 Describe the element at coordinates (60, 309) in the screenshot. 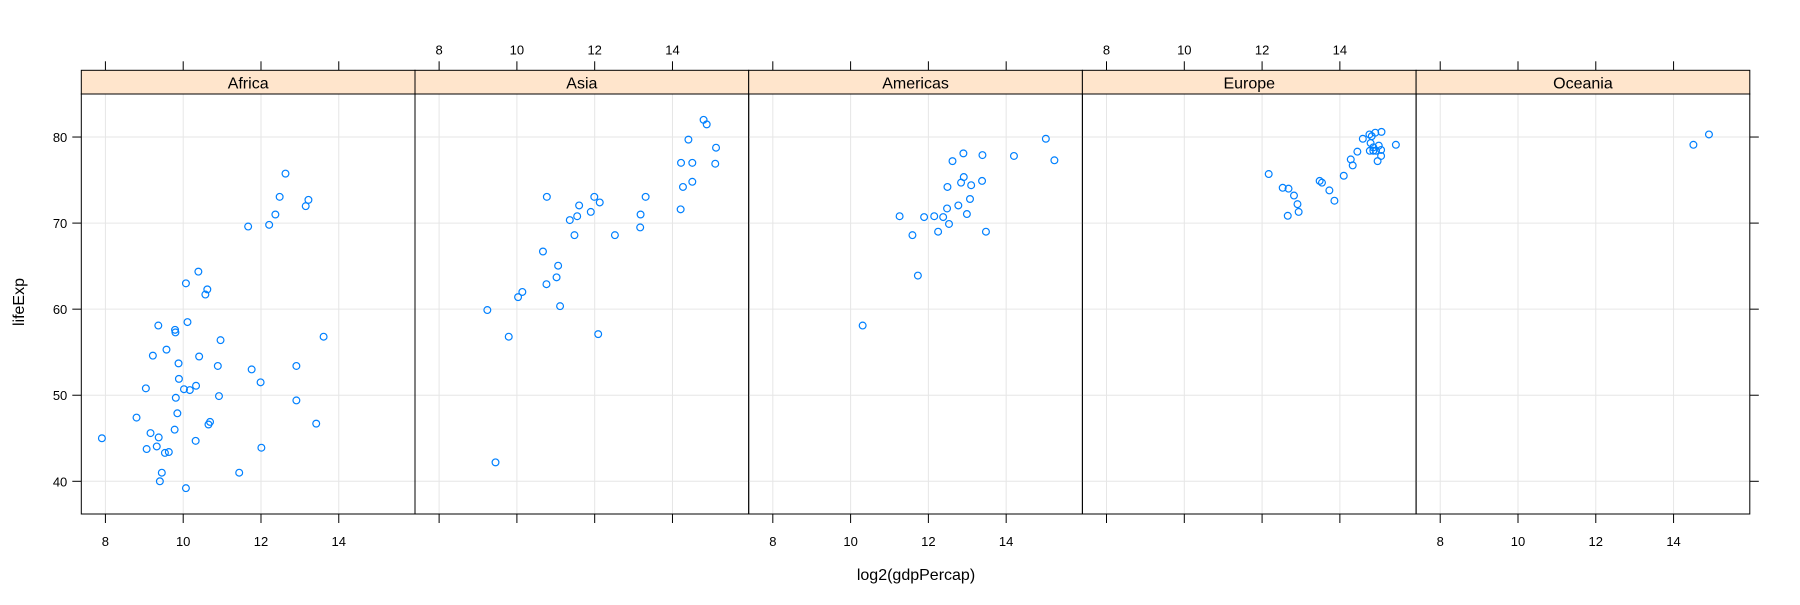

I see `y-tick-label: 60` at that location.